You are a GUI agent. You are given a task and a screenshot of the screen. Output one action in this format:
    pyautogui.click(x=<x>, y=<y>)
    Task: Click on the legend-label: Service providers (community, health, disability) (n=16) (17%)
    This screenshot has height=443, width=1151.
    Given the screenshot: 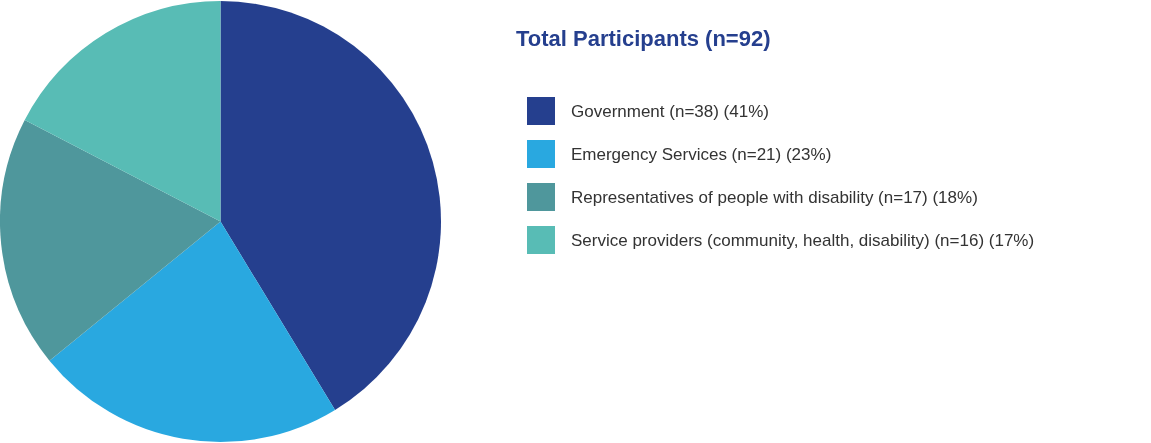 What is the action you would take?
    pyautogui.click(x=803, y=240)
    